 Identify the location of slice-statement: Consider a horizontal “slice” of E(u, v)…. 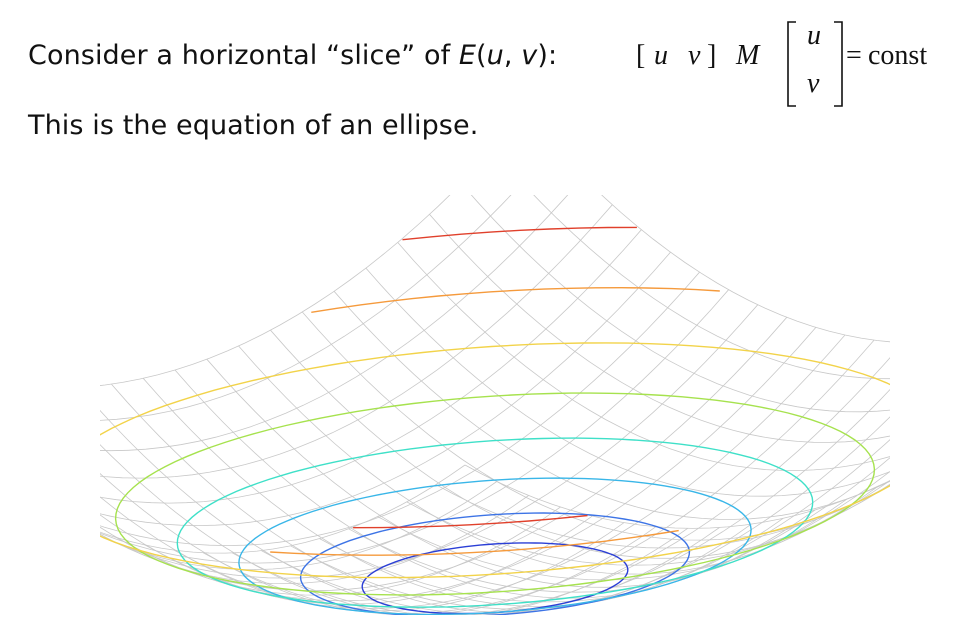
(292, 55).